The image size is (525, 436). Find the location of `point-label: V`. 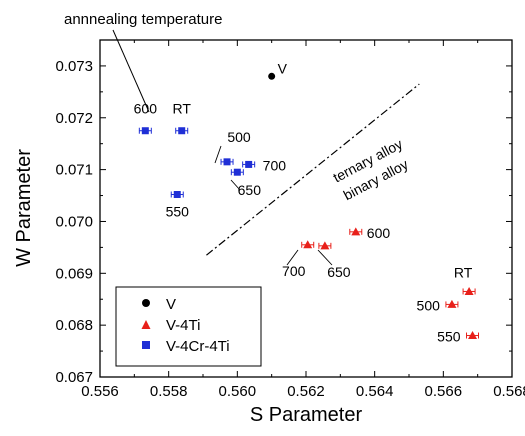

point-label: V is located at coordinates (283, 68).